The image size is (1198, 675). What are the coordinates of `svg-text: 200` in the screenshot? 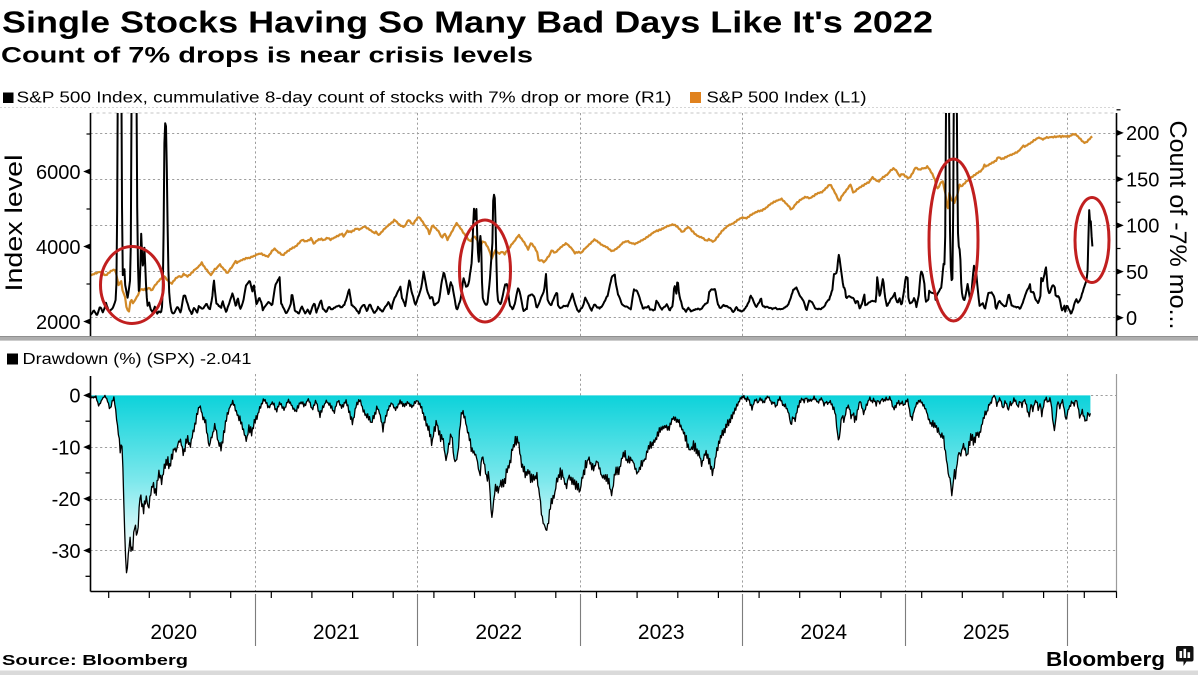 It's located at (1142, 134).